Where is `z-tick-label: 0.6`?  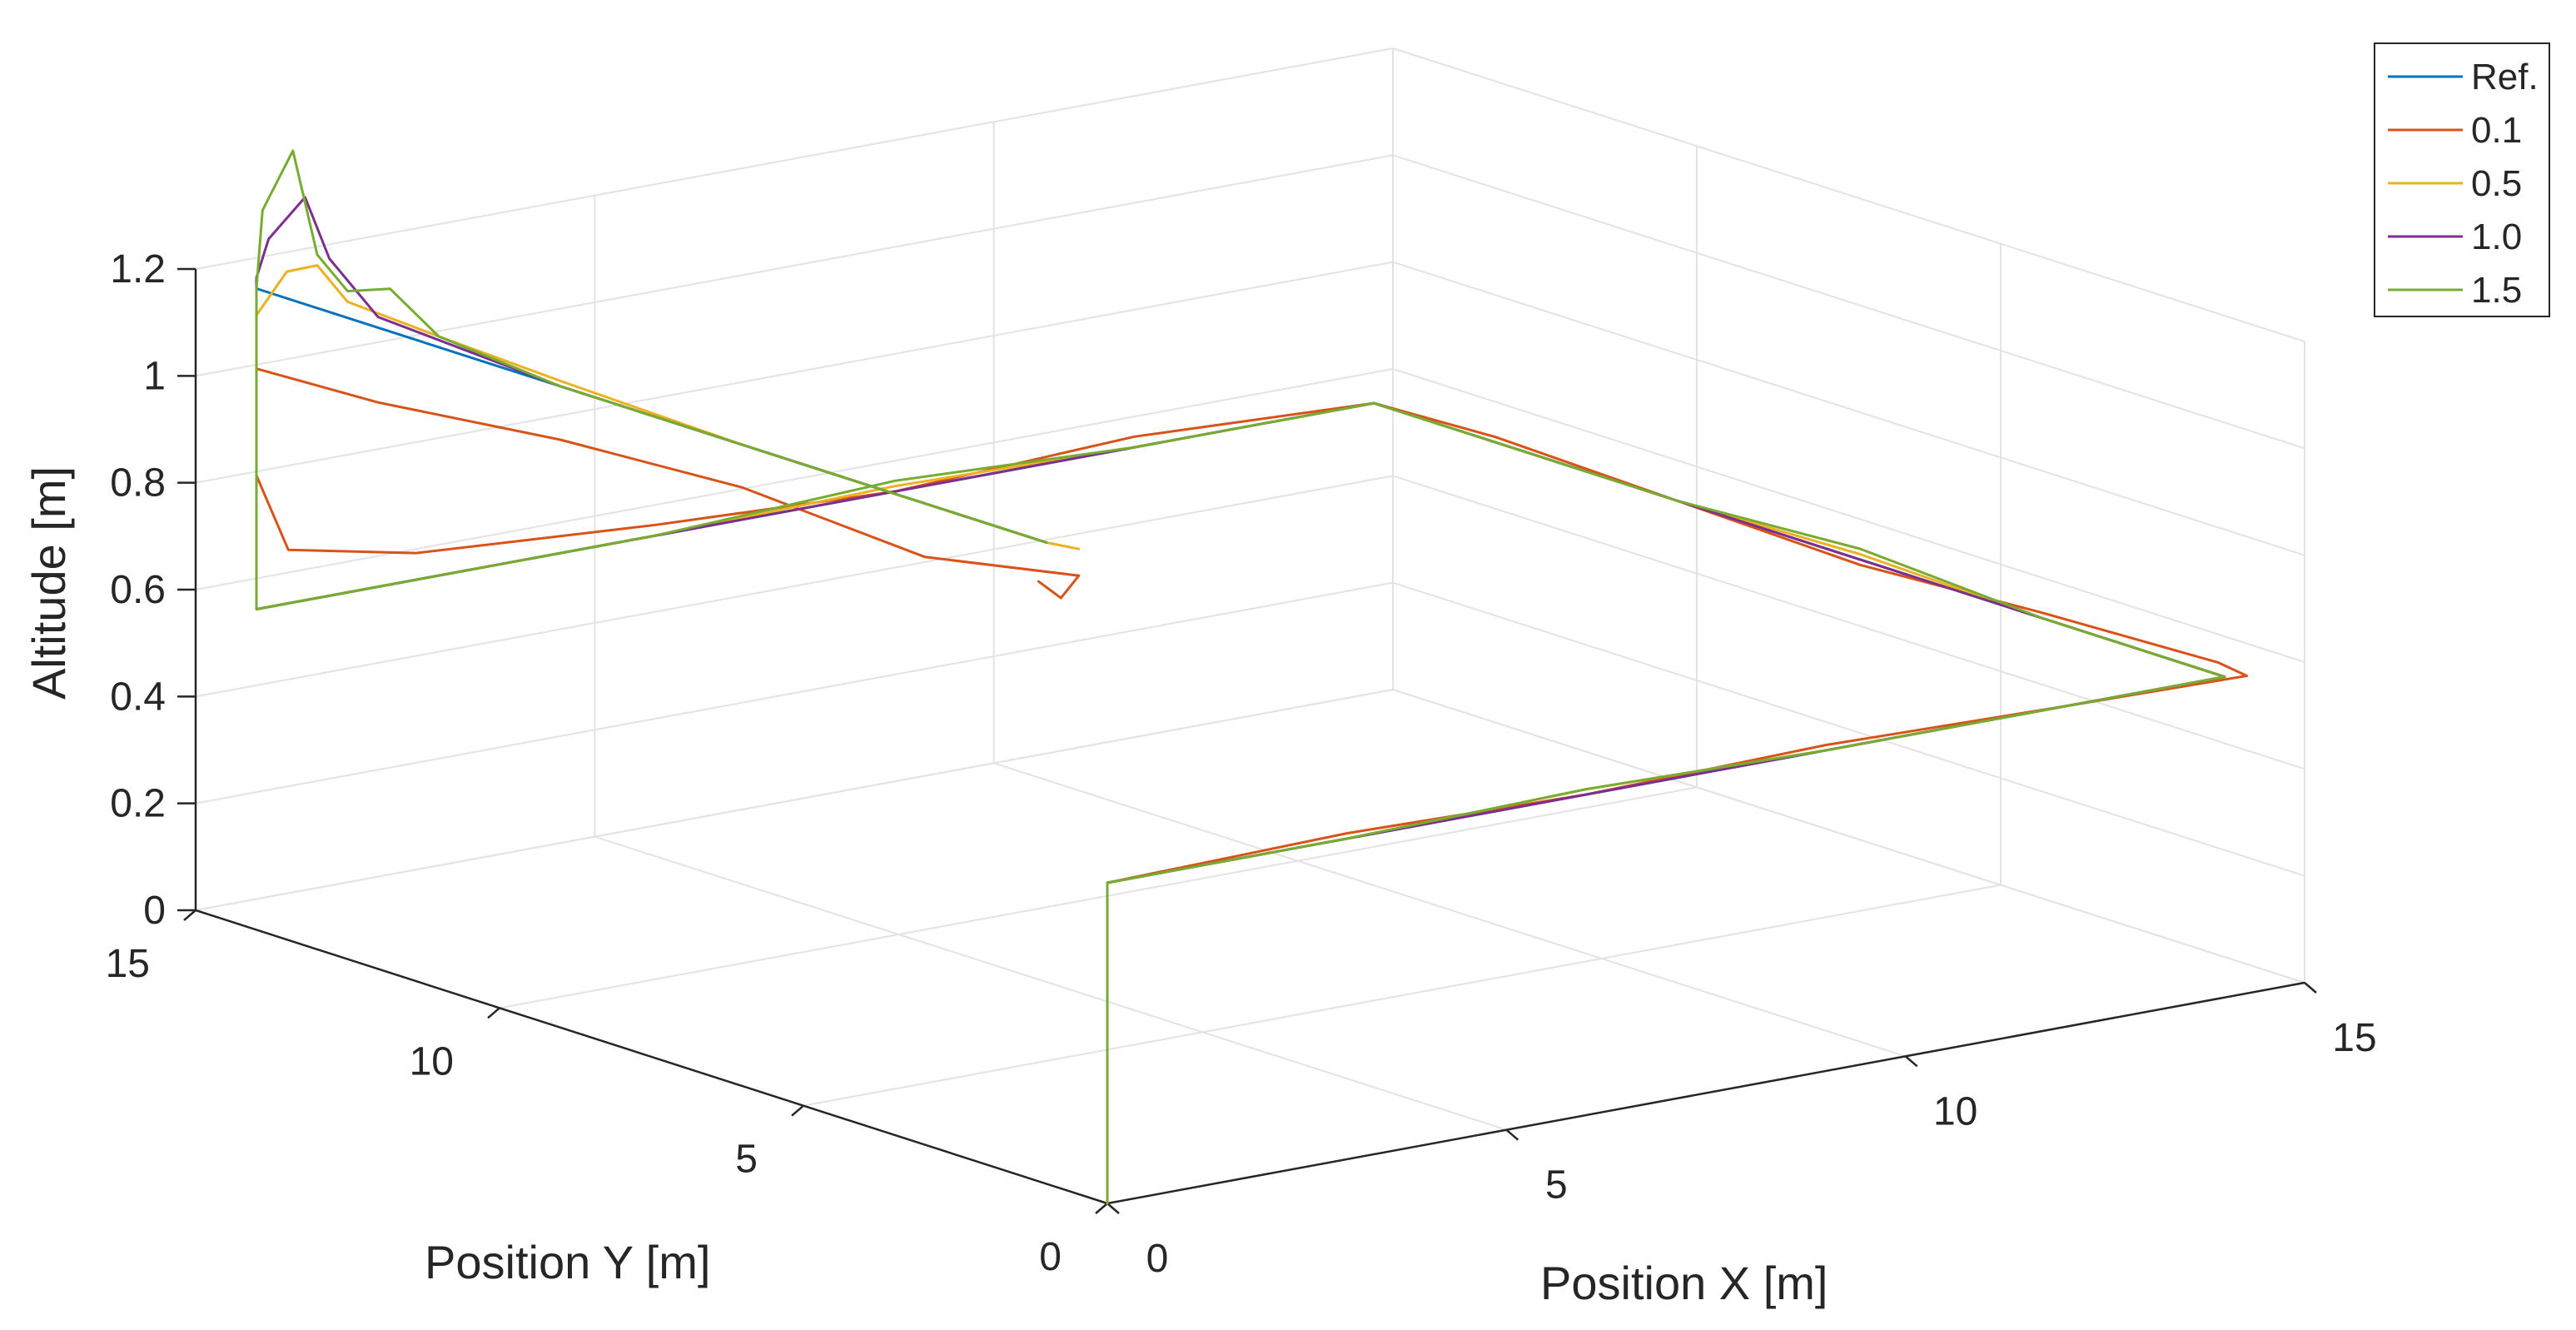 z-tick-label: 0.6 is located at coordinates (138, 590).